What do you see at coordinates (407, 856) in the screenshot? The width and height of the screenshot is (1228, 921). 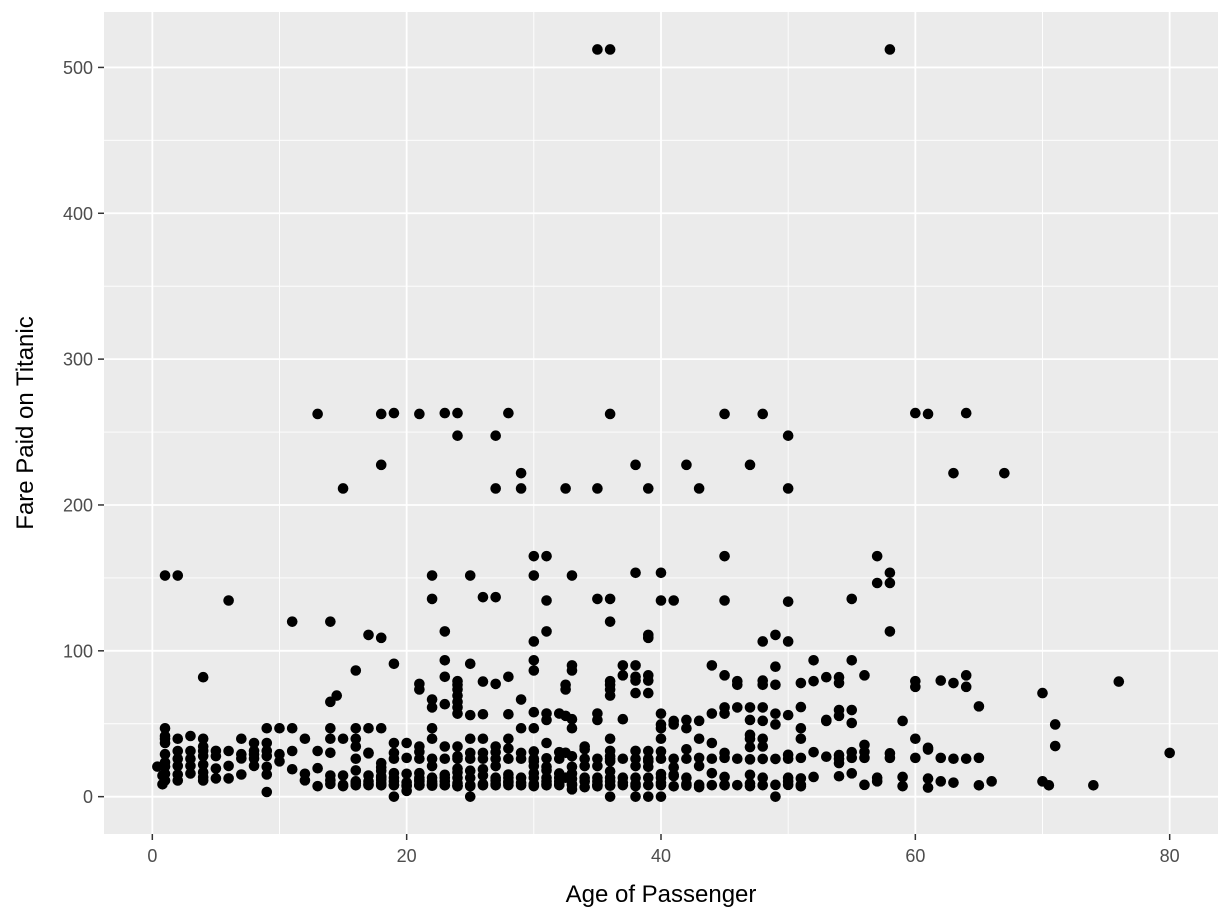 I see `x-tick-label: 20` at bounding box center [407, 856].